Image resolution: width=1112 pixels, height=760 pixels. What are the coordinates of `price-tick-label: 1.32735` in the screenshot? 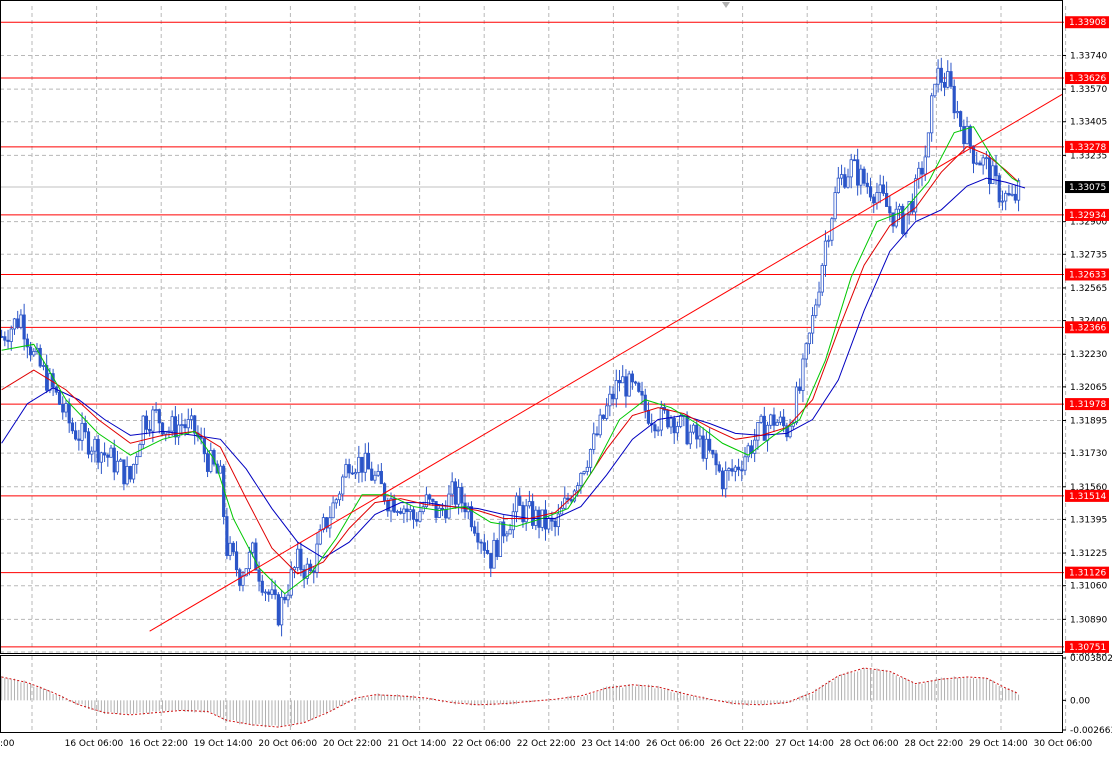 It's located at (1088, 255).